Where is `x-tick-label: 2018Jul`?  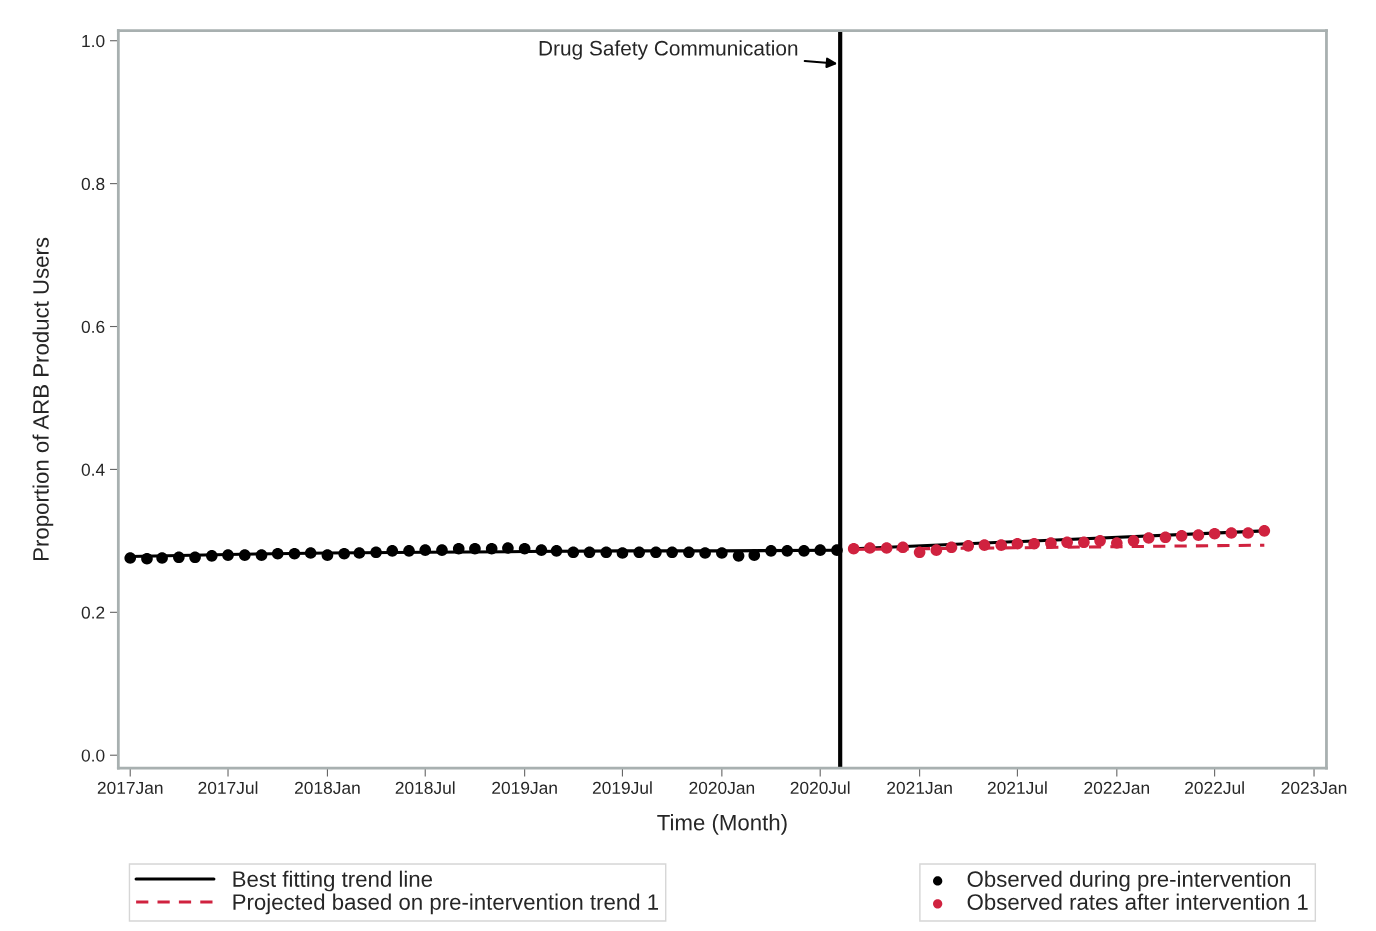
x-tick-label: 2018Jul is located at coordinates (425, 788).